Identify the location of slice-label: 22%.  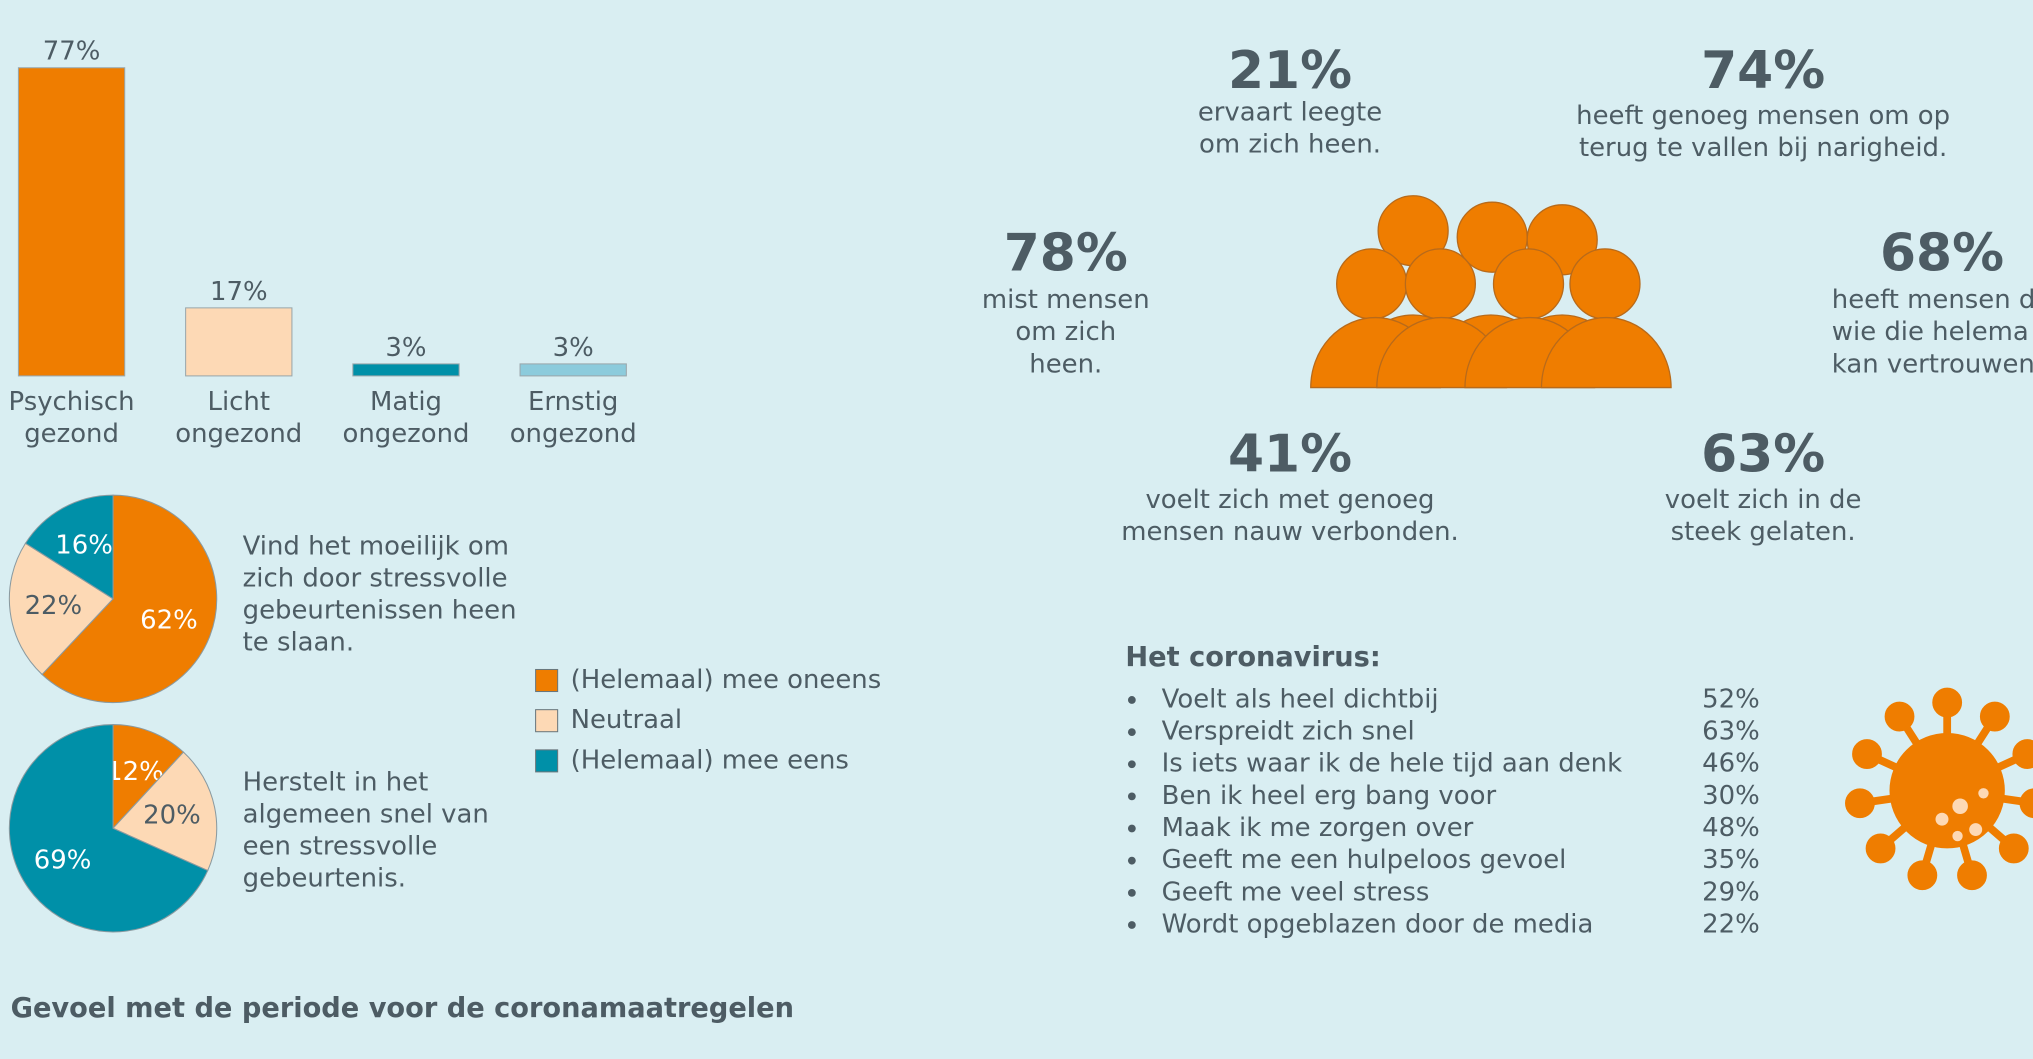
(54, 606).